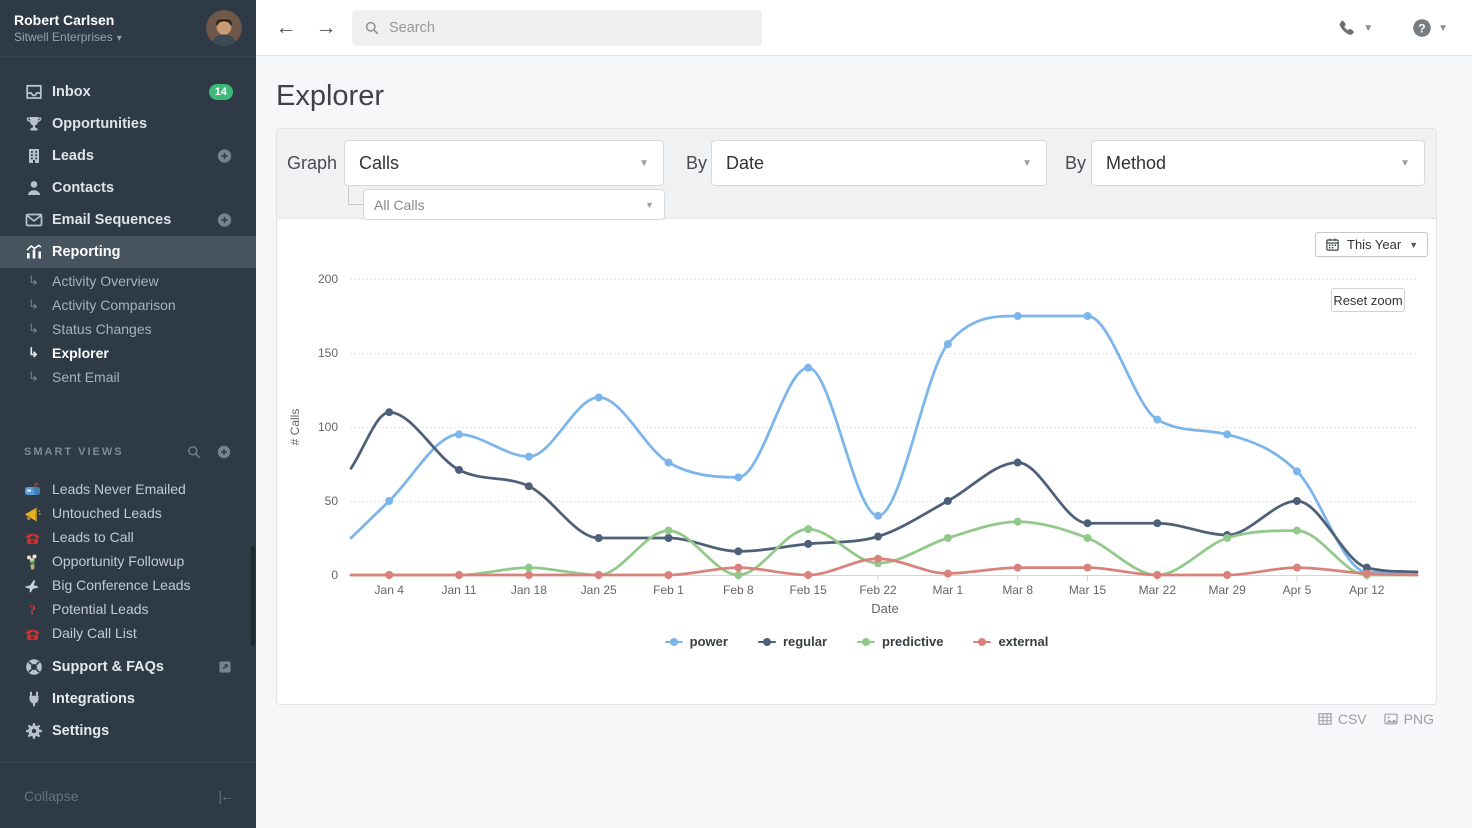  What do you see at coordinates (332, 501) in the screenshot?
I see `y-axis-tick-label: 50` at bounding box center [332, 501].